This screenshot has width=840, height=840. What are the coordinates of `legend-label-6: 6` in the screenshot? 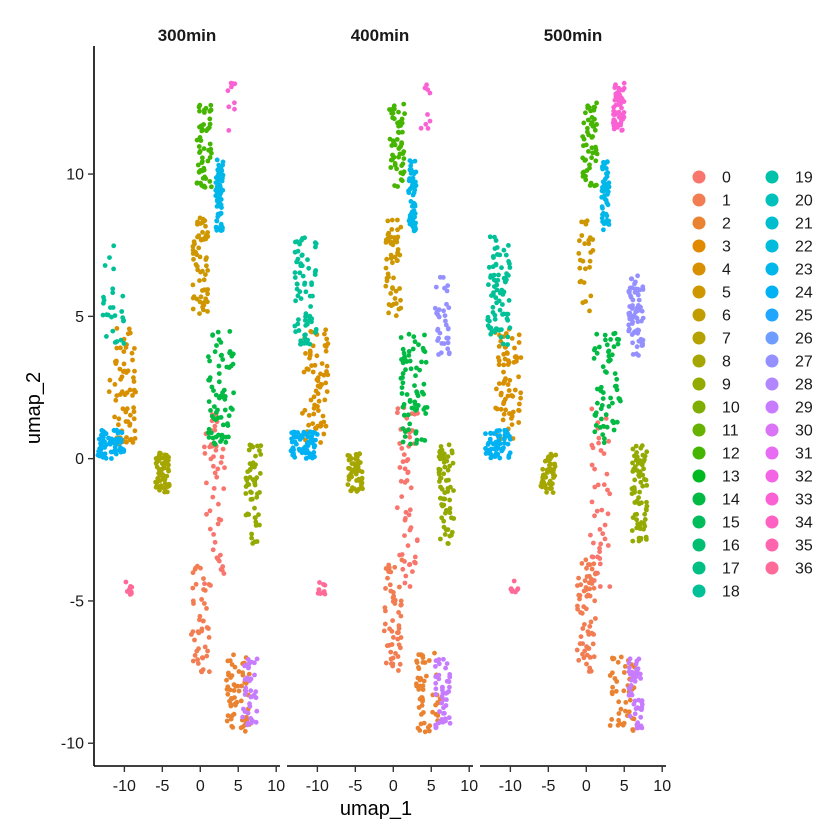 It's located at (726, 316).